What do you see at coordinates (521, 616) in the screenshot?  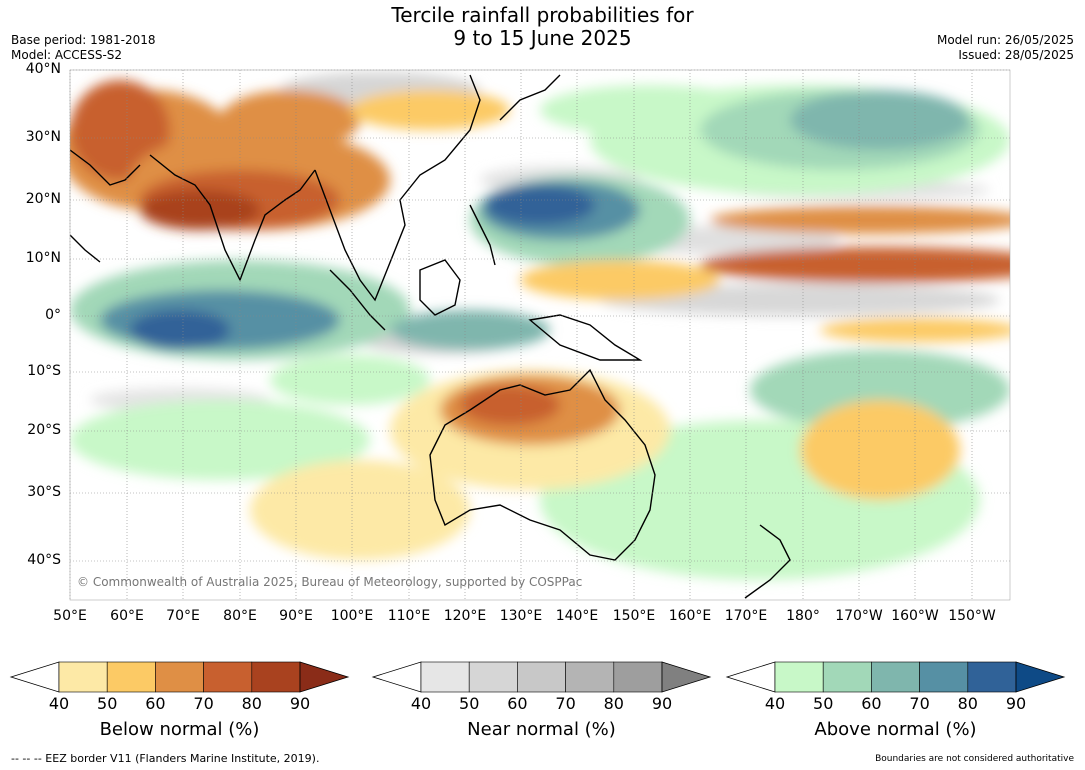 I see `lon-label: 130°E` at bounding box center [521, 616].